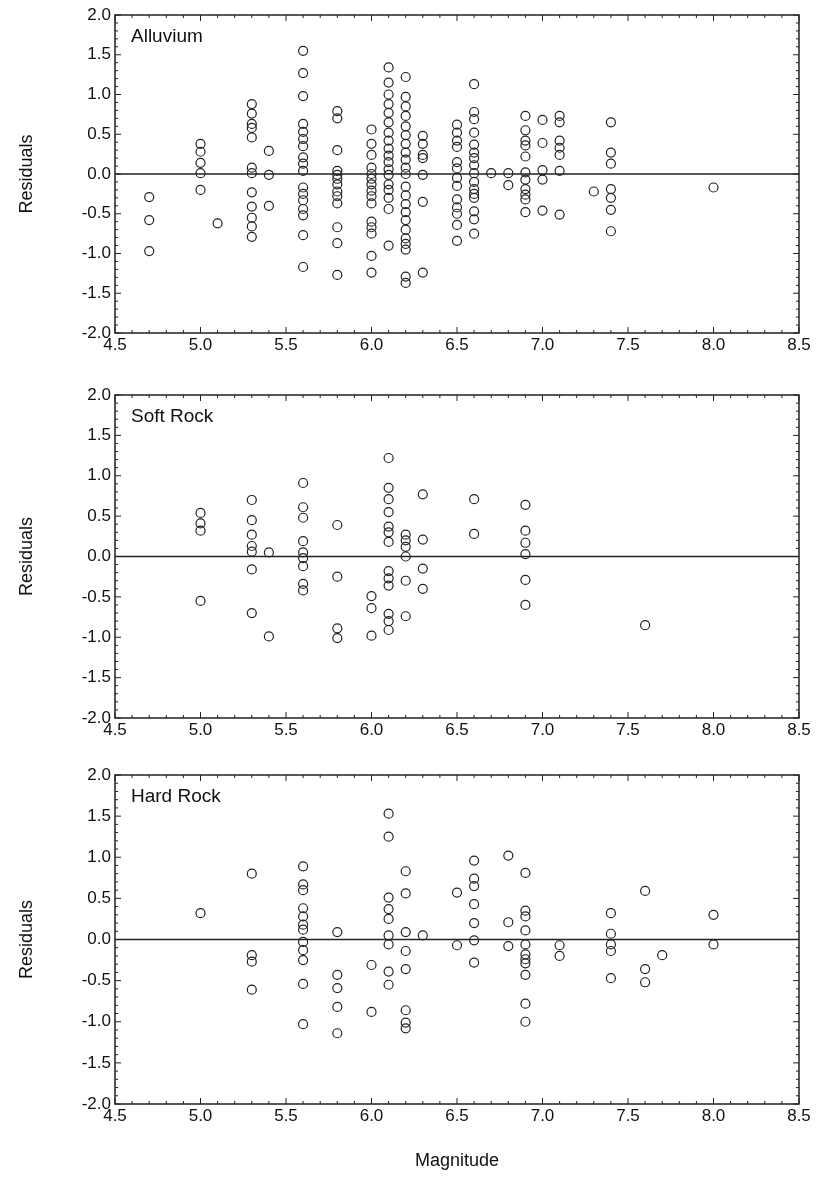 Image resolution: width=832 pixels, height=1181 pixels. I want to click on text: Soft Rock, so click(172, 415).